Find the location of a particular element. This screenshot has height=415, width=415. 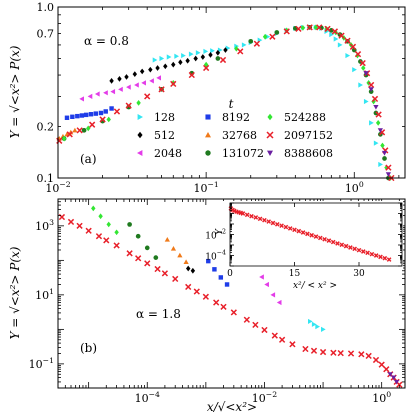

legend-entry: 524288 is located at coordinates (296, 117).